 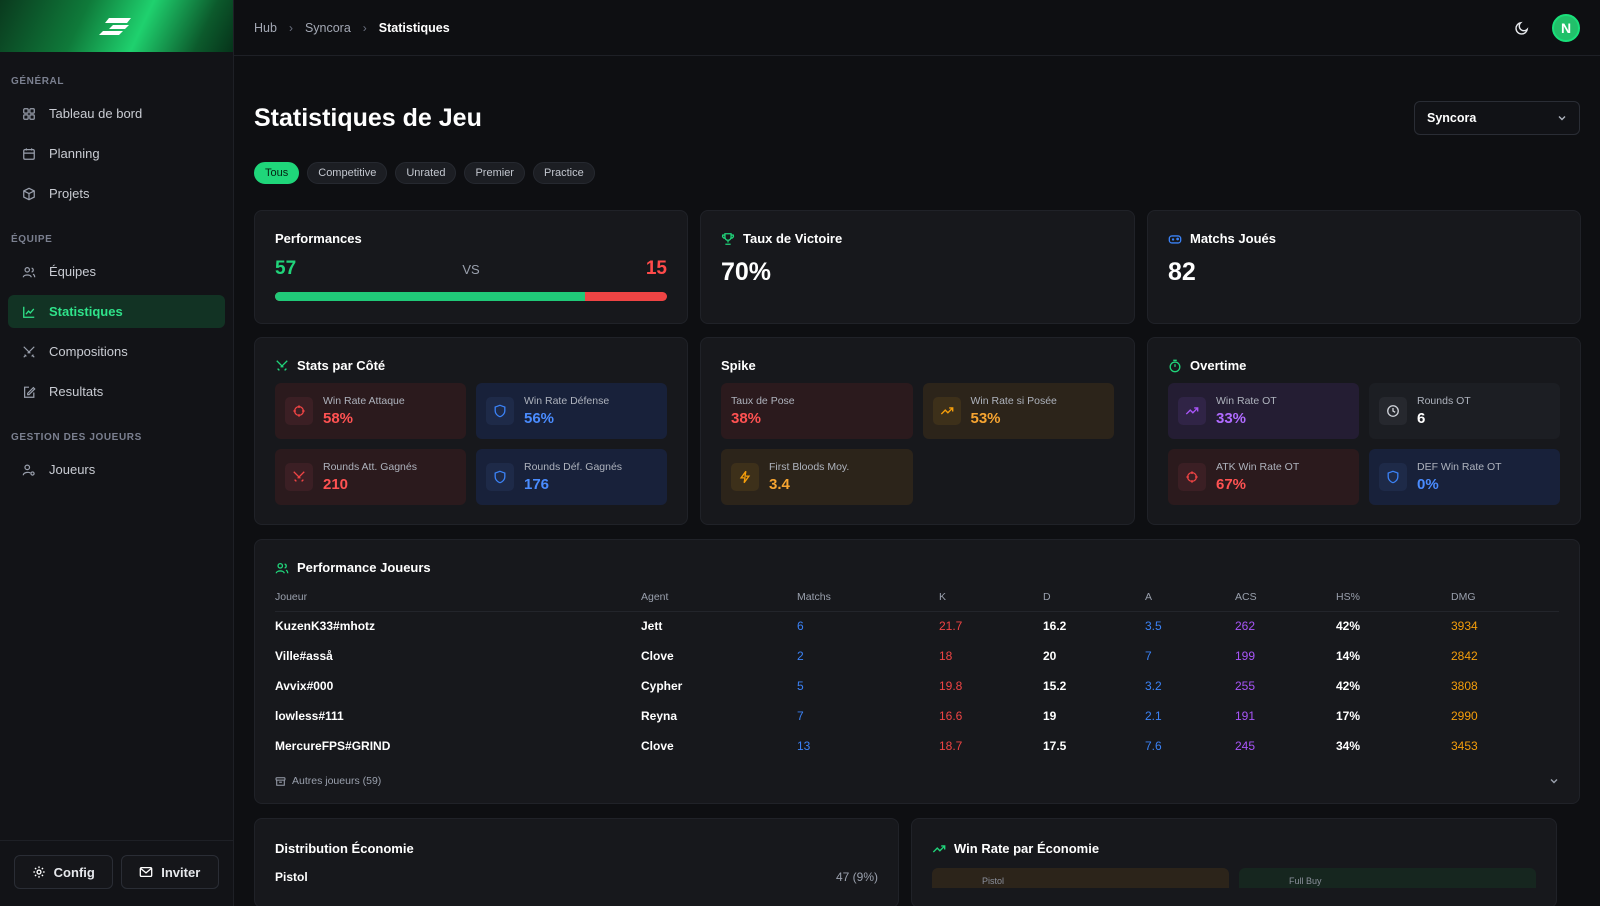 I want to click on sidebar-section-general: GÉNÉRAL Tableau de bord Planning Projets, so click(x=116, y=131).